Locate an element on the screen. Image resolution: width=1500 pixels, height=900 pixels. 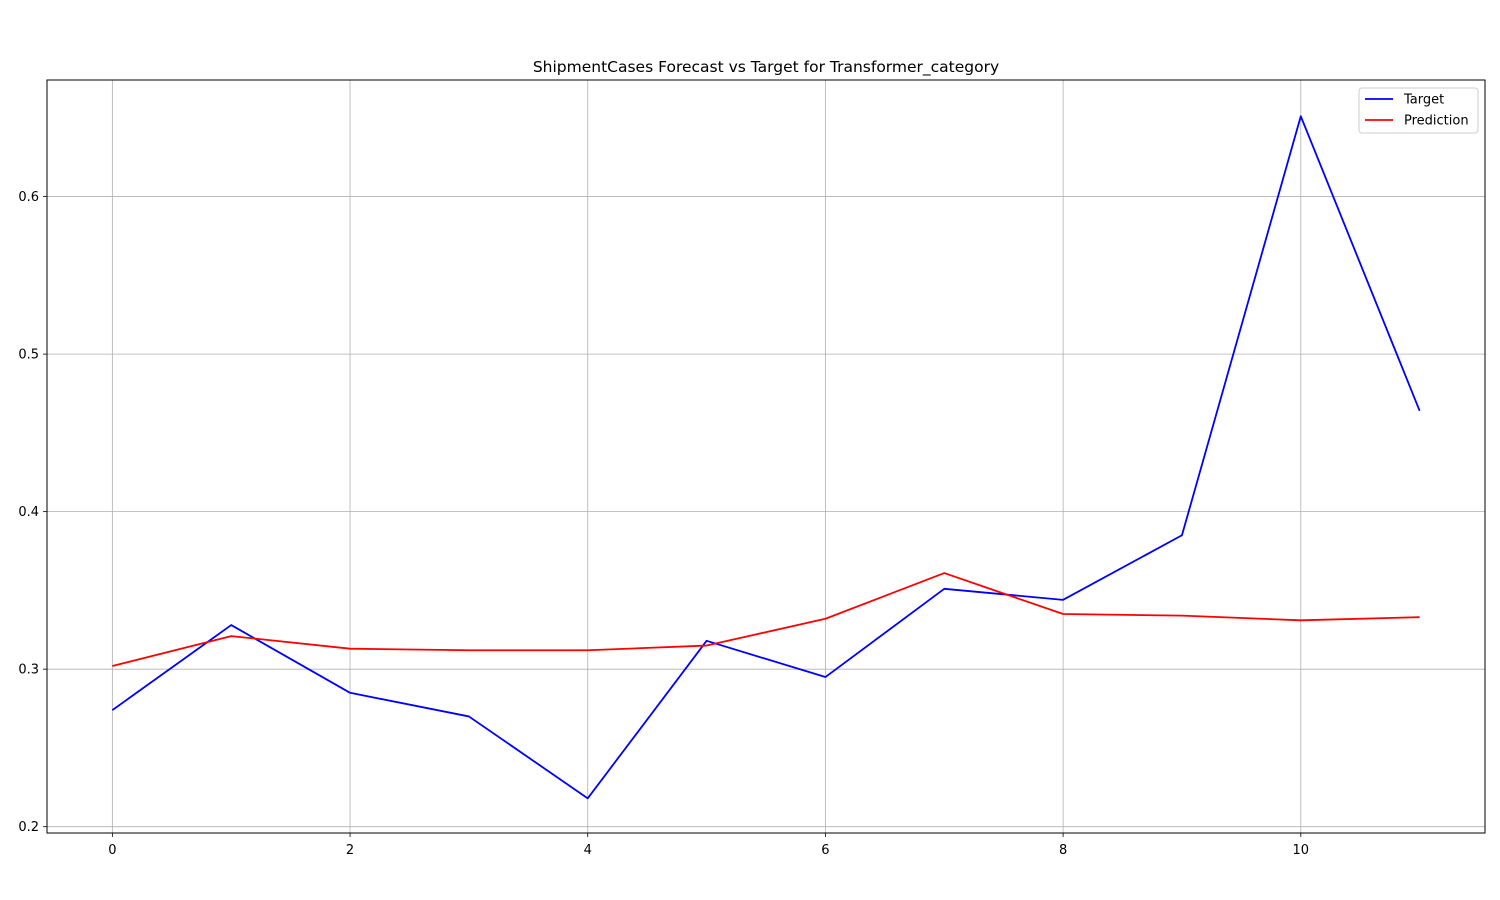
x-tick-label: 4 is located at coordinates (588, 850).